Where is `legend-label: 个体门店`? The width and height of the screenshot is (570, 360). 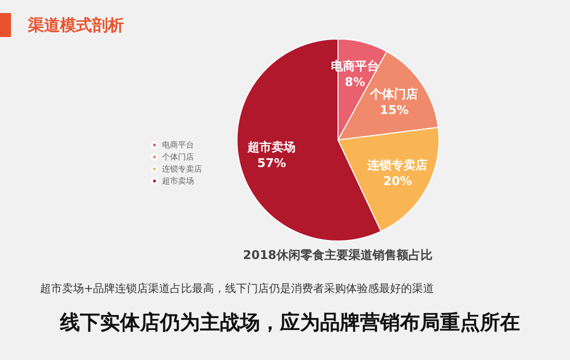
legend-label: 个体门店 is located at coordinates (178, 157).